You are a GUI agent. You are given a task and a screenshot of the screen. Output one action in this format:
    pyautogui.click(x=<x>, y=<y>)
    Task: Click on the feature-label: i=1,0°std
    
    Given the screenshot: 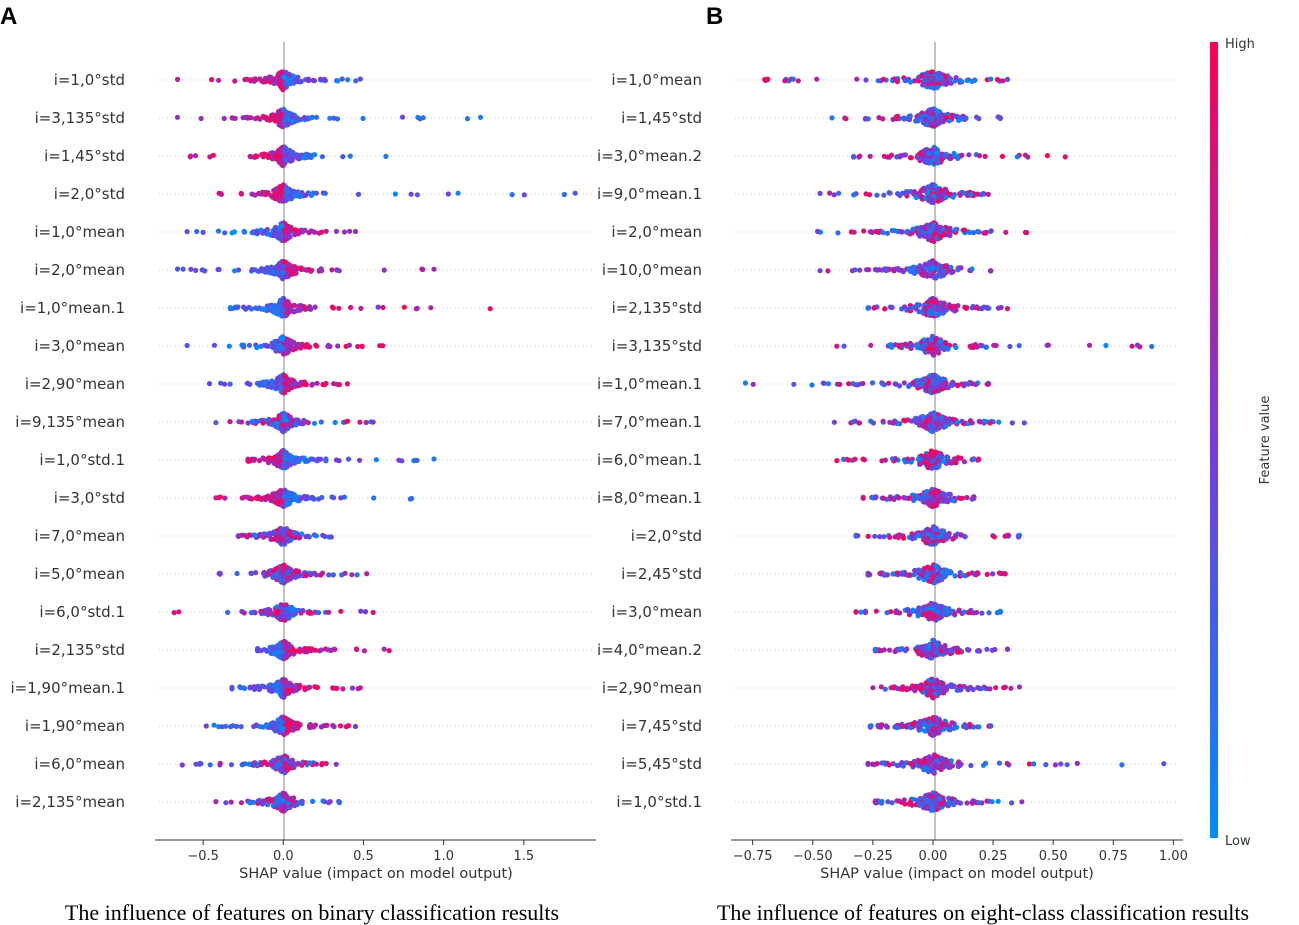 What is the action you would take?
    pyautogui.click(x=89, y=80)
    